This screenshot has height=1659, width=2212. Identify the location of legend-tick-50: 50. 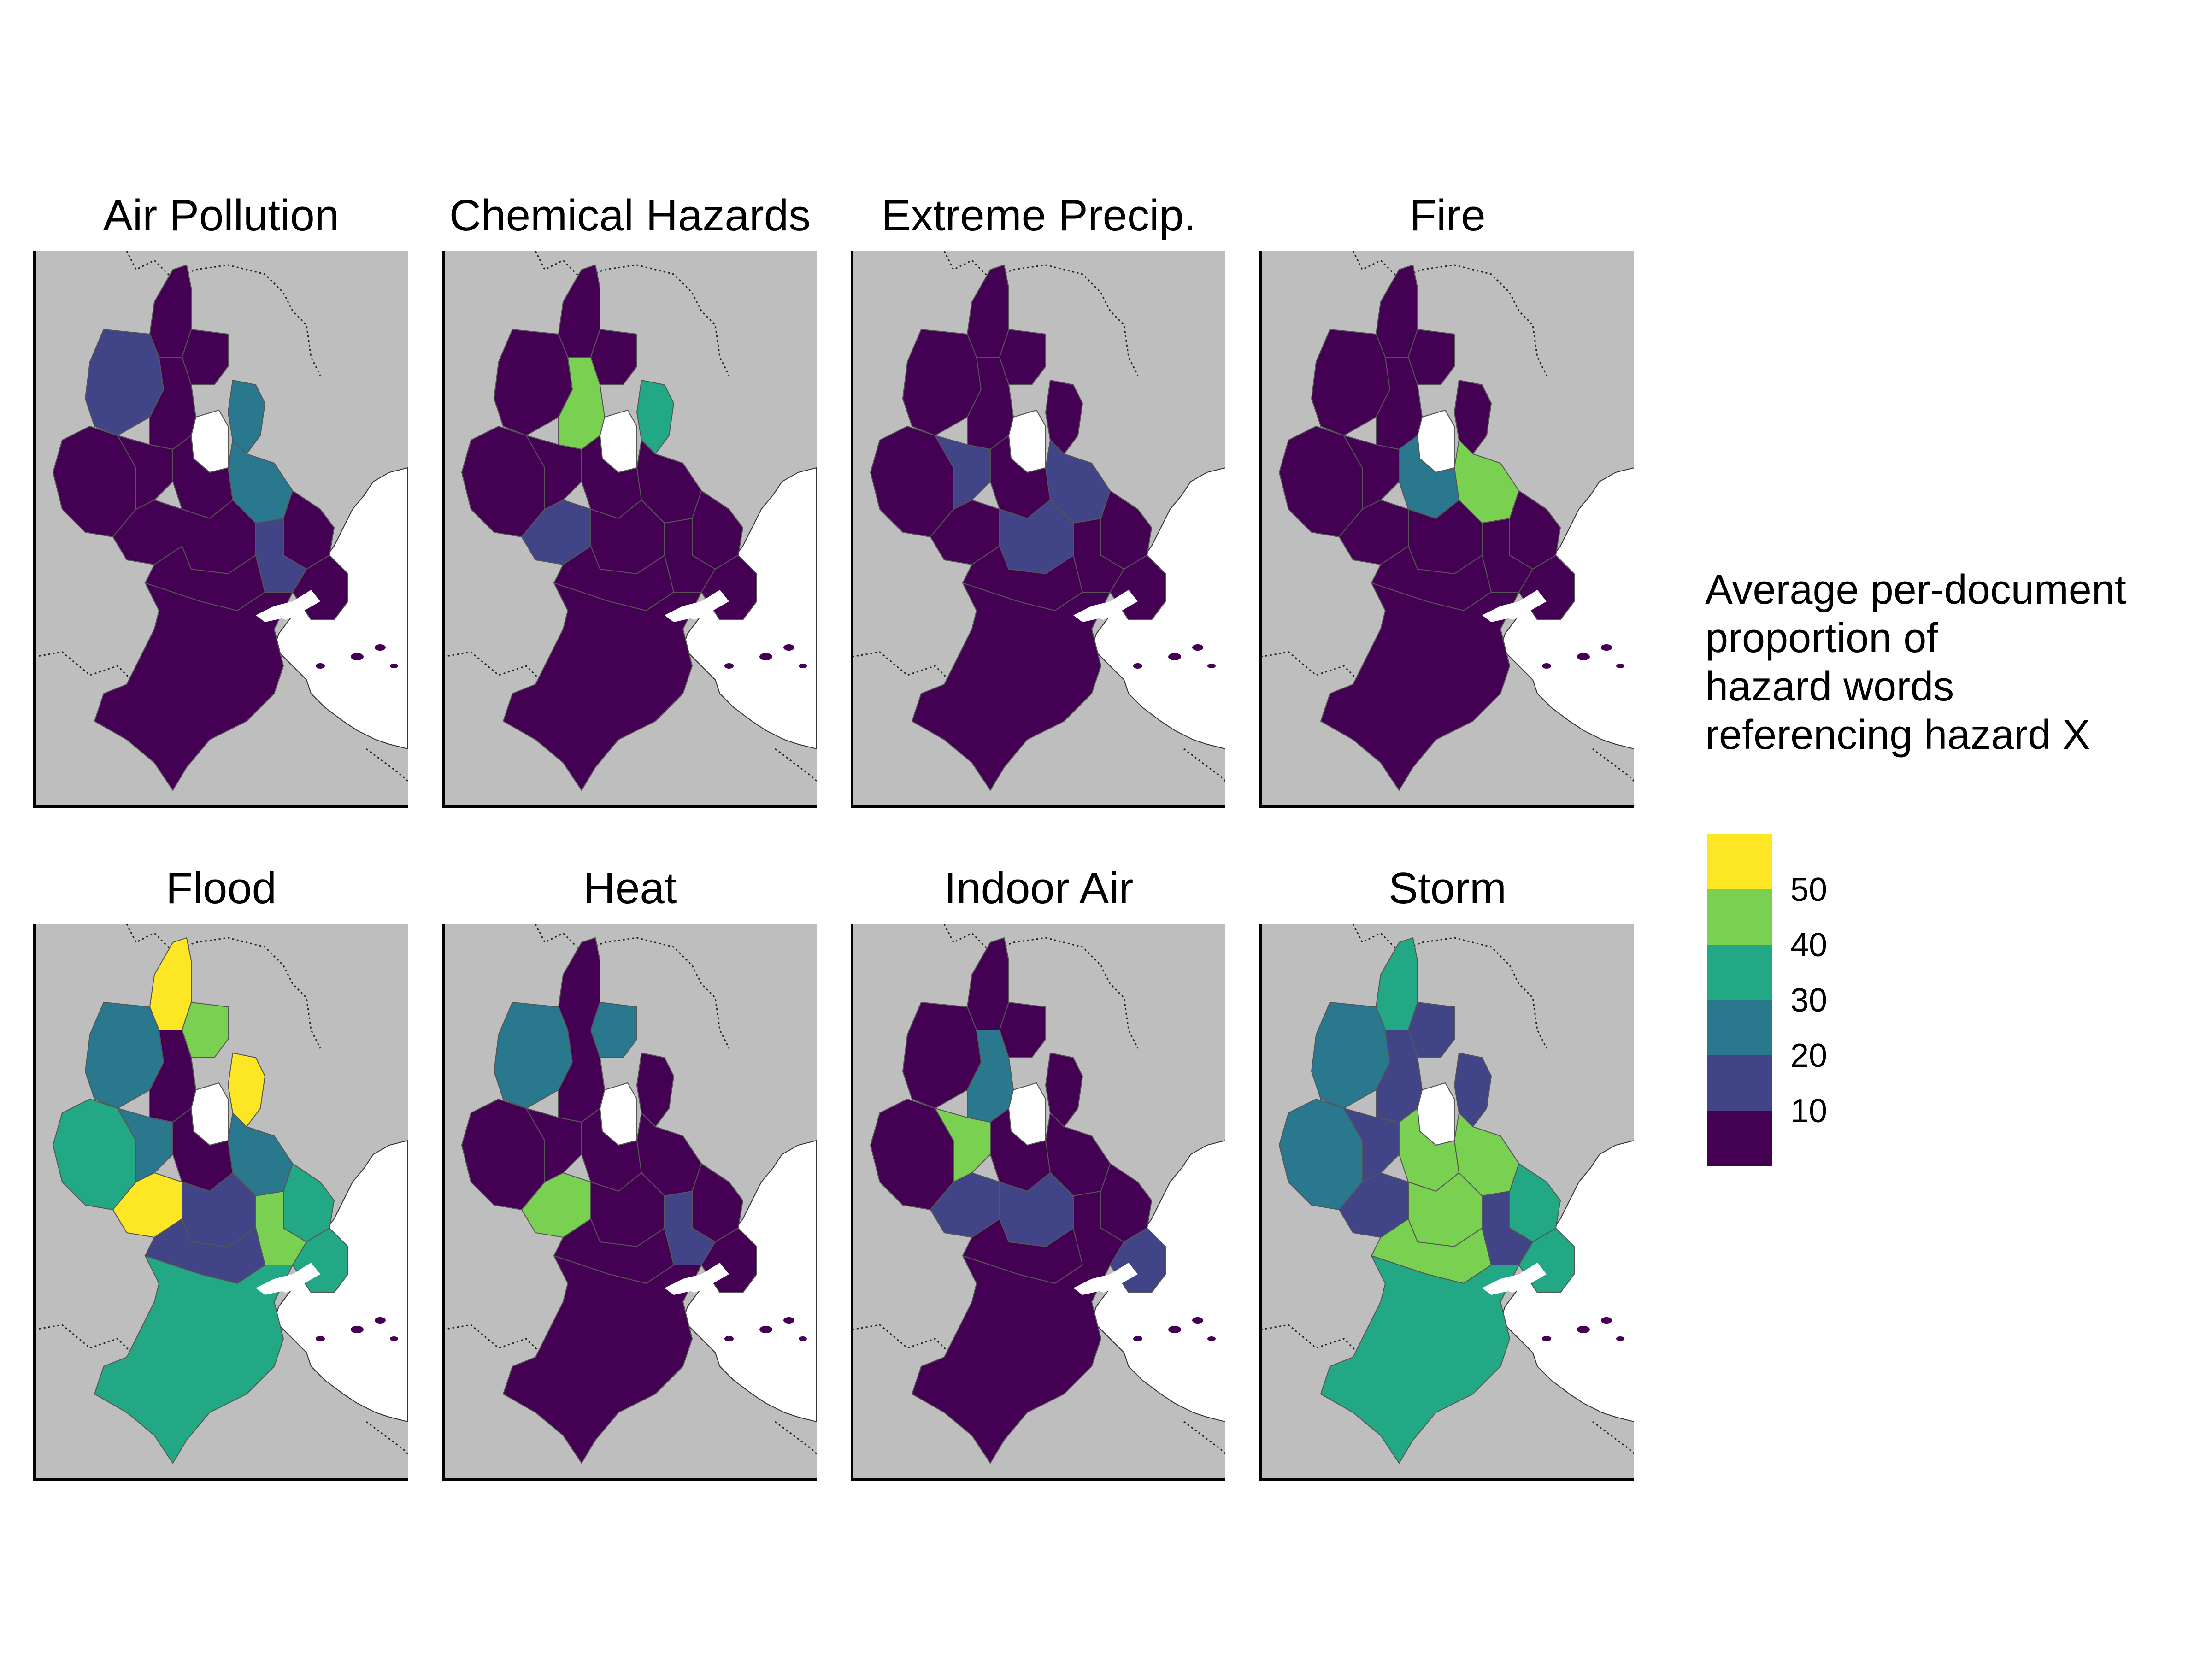
(1808, 889).